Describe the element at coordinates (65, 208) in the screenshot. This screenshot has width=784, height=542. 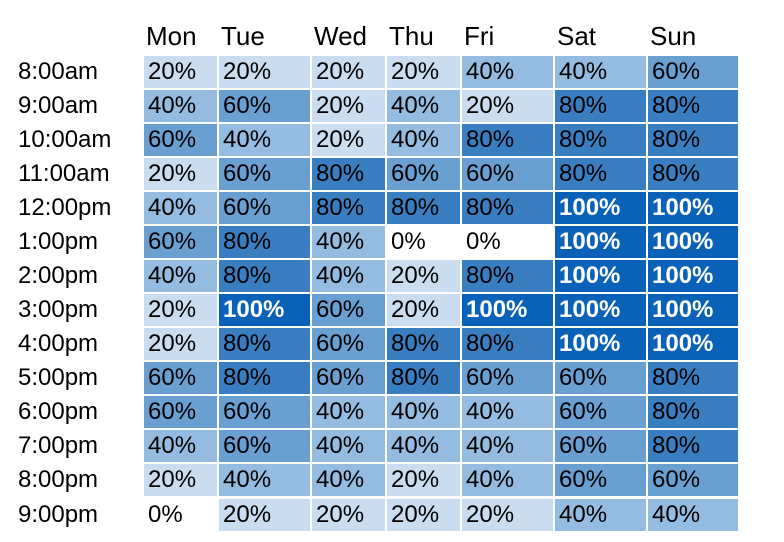
I see `time-label: 12:00pm` at that location.